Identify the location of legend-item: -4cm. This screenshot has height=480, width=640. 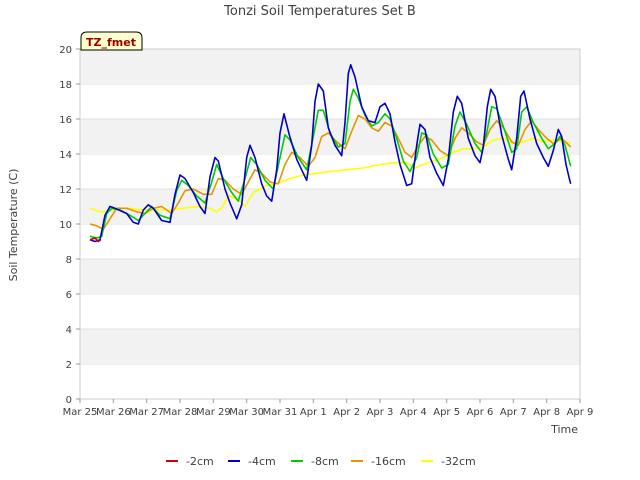
(252, 461).